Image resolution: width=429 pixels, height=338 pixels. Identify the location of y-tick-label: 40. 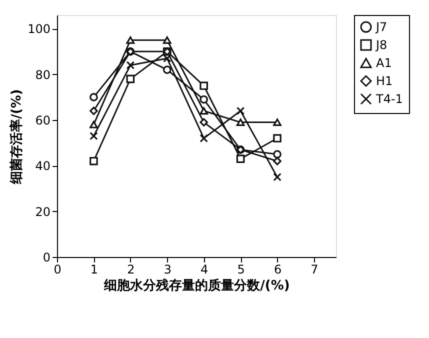
(42, 166).